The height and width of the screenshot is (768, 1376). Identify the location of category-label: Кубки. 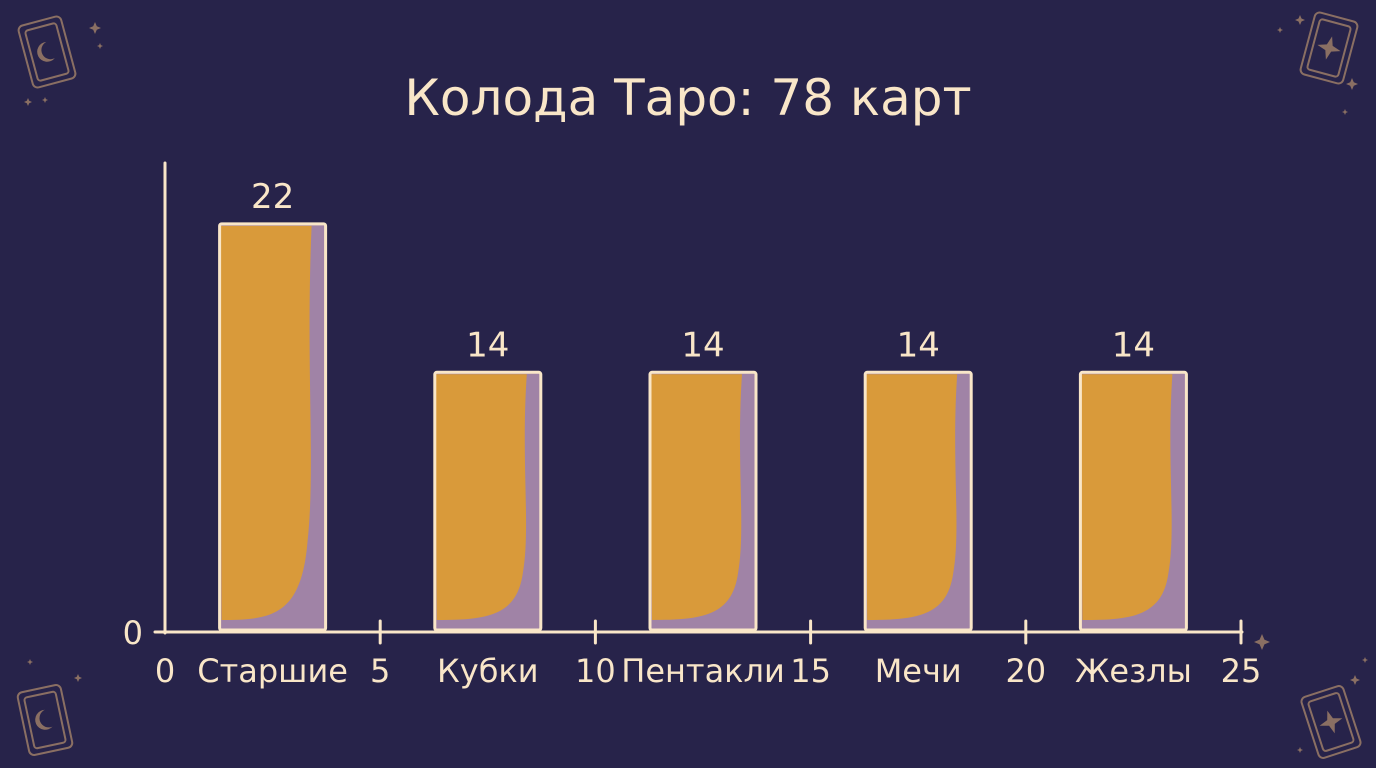
(488, 671).